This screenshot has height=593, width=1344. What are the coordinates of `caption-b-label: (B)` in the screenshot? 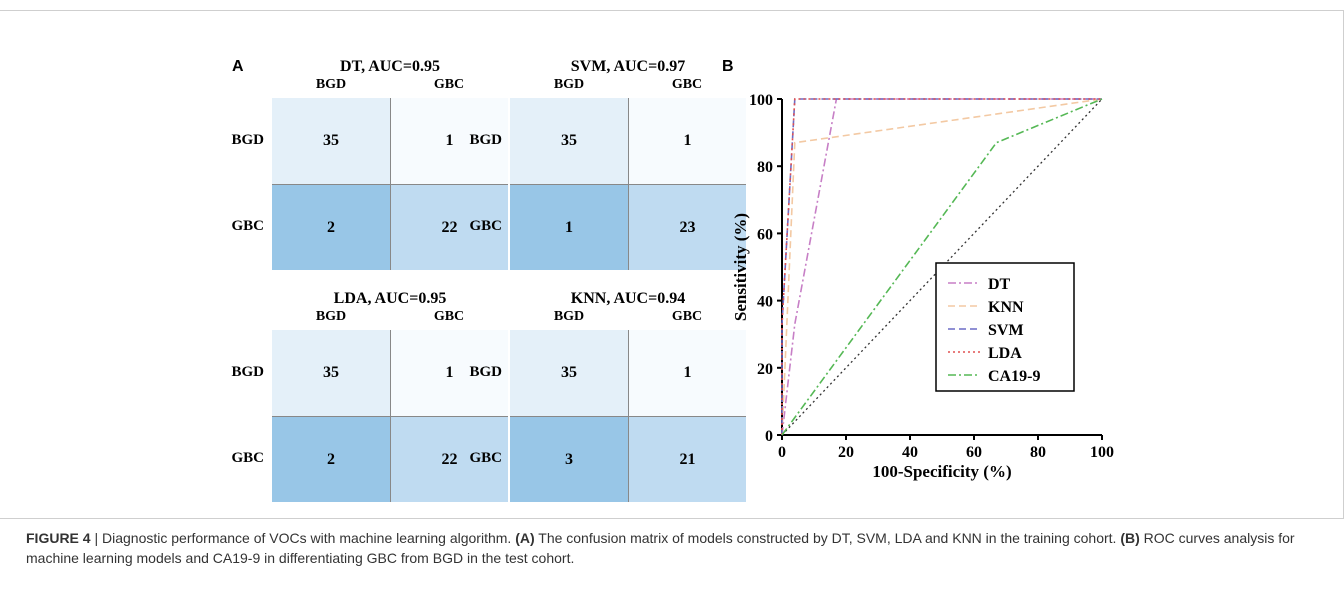 It's located at (1130, 538).